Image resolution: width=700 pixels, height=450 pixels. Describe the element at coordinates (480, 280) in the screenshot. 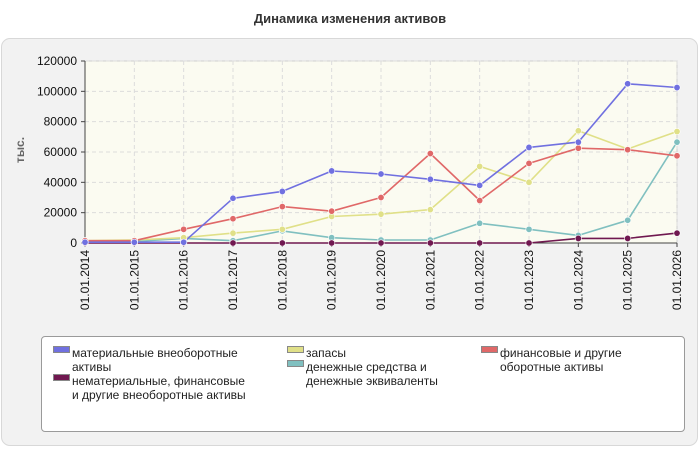

I see `x-tick-label: 01.01.2022` at that location.